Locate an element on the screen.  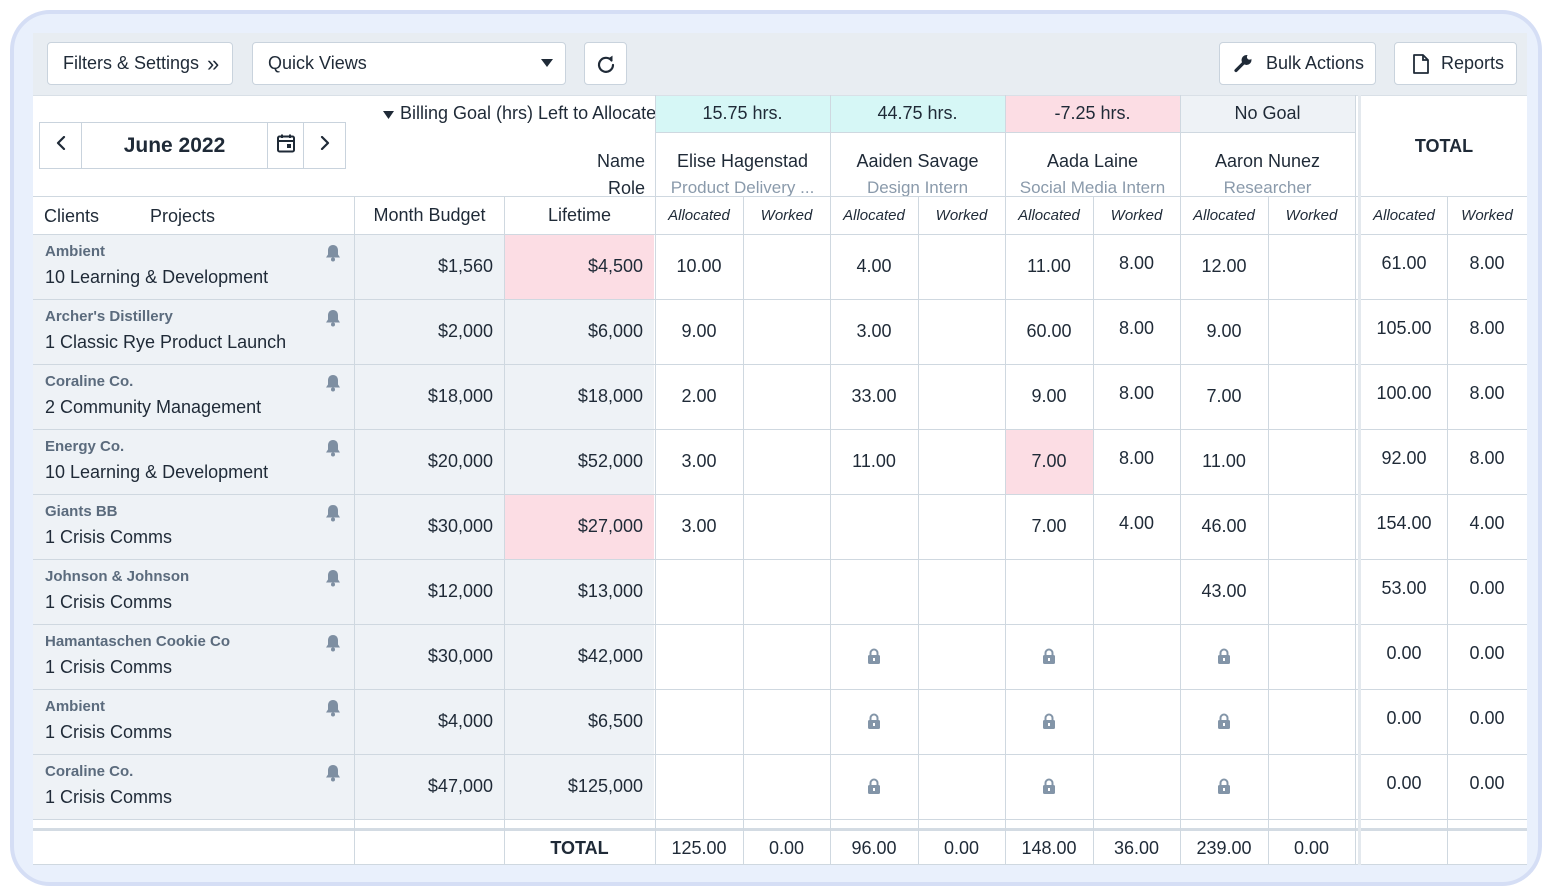
billing-goal-toggle: Billing Goal (hrs) Left to Allocate is located at coordinates (519, 113).